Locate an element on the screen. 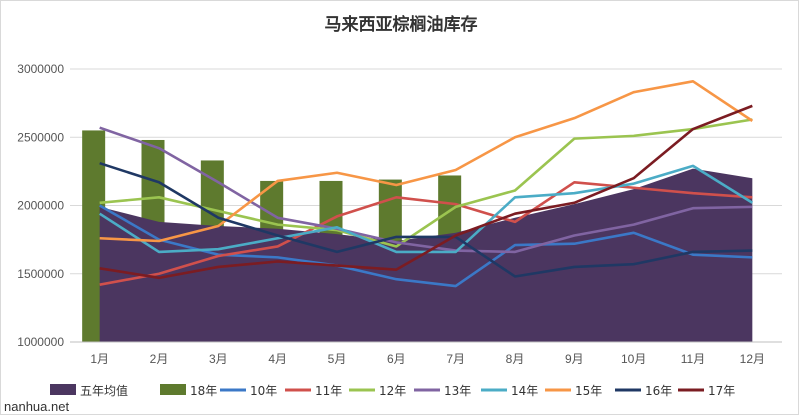 This screenshot has width=800, height=416. legend-label: 12年 is located at coordinates (392, 391).